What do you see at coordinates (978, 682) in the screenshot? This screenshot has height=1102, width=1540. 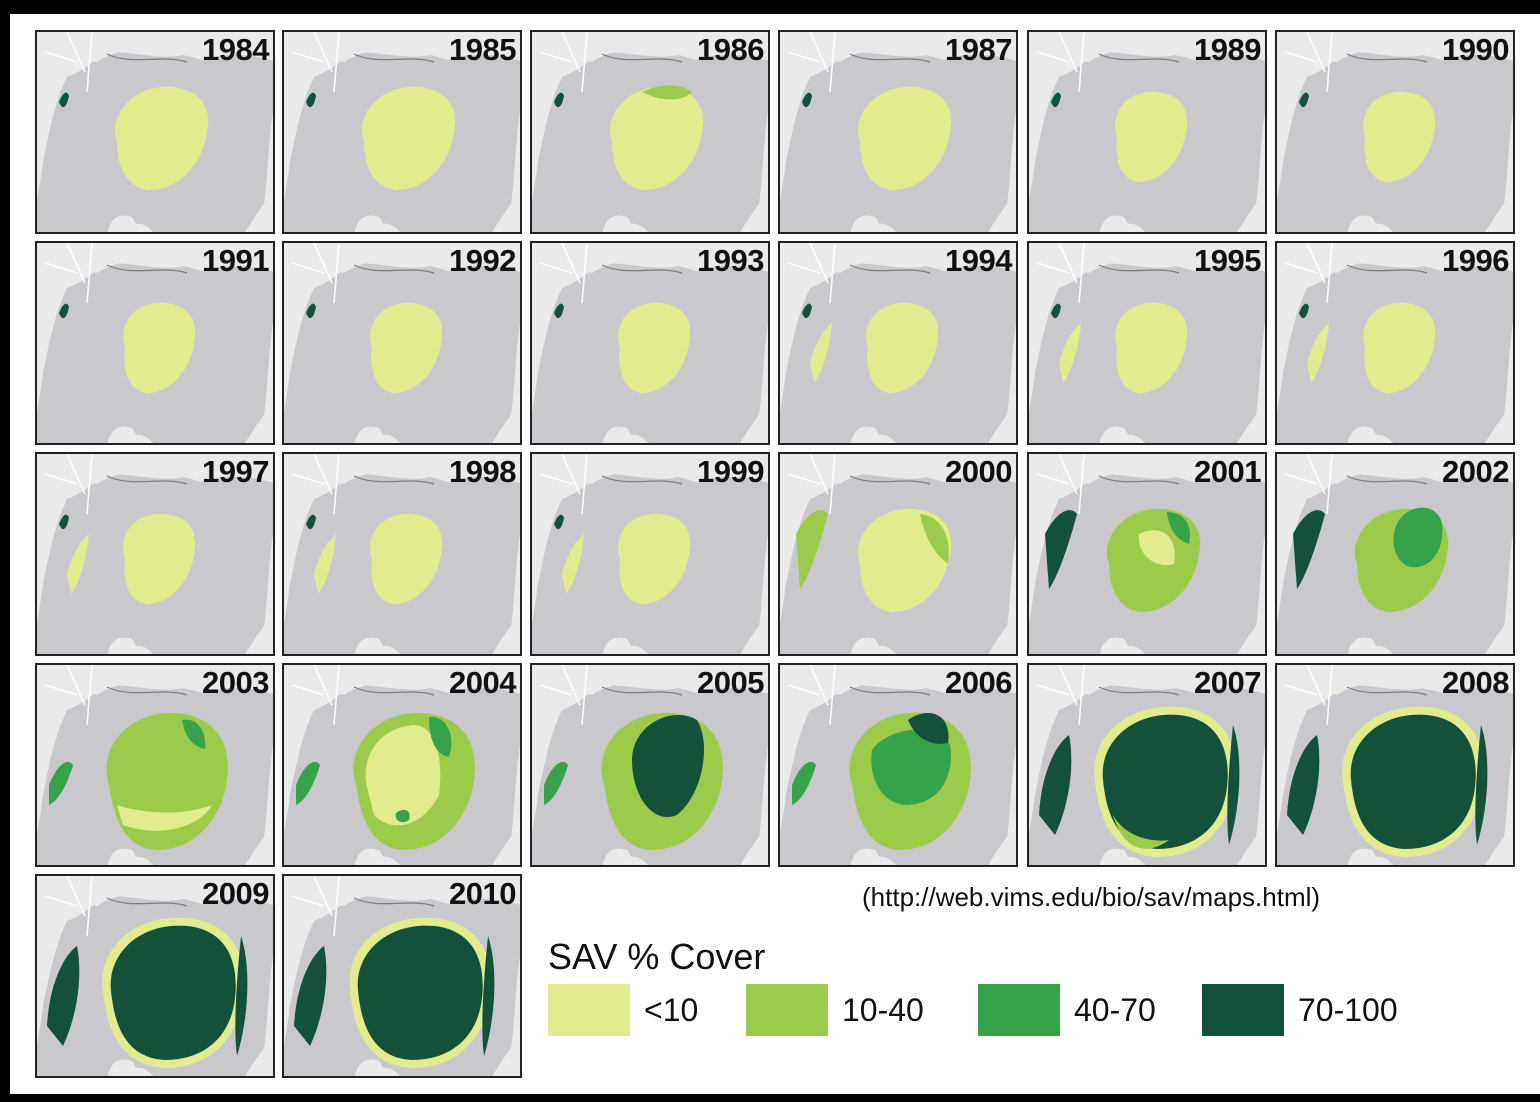 I see `year-label: 2006` at bounding box center [978, 682].